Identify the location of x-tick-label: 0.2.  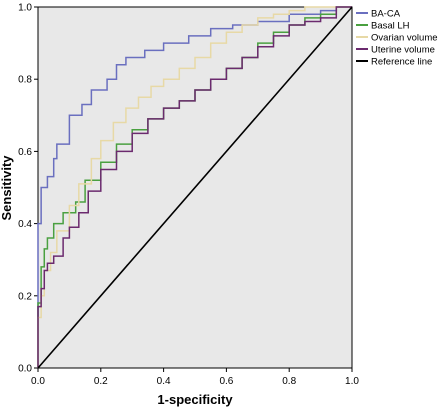
(101, 381).